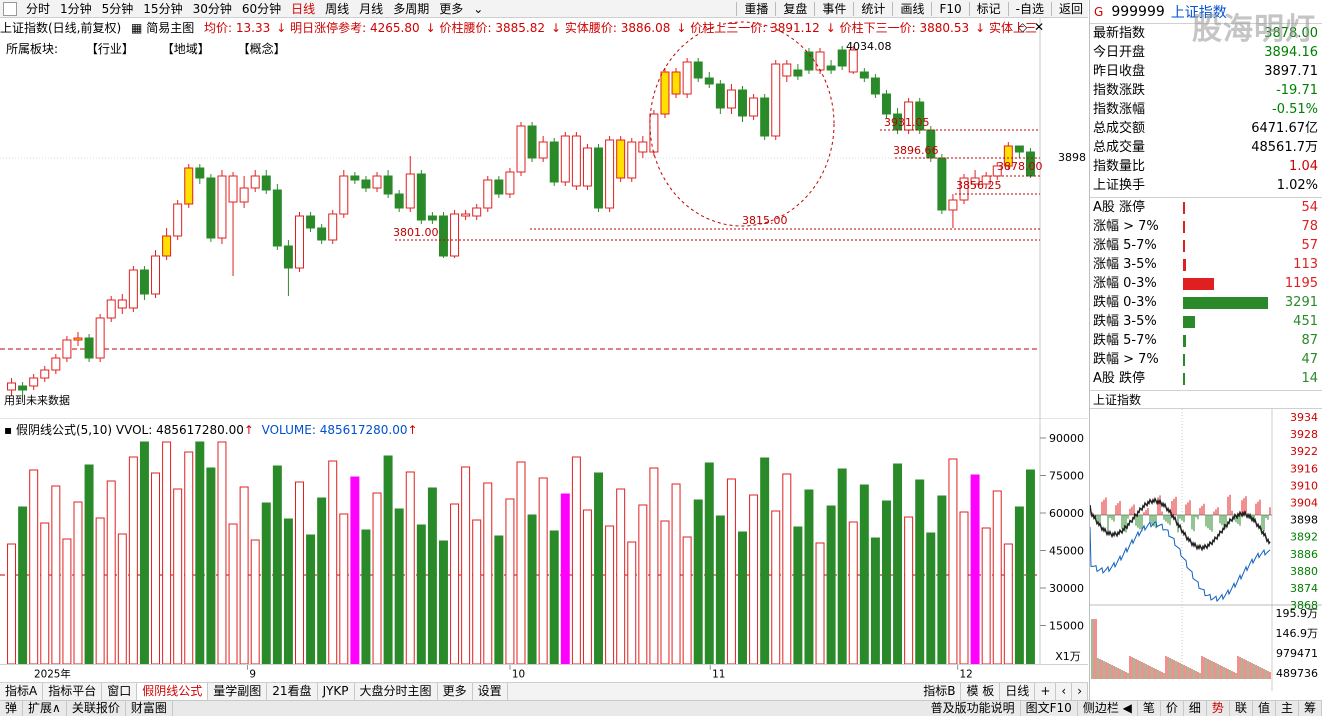  What do you see at coordinates (1149, 708) in the screenshot?
I see `side-tab-pen: 笔` at bounding box center [1149, 708].